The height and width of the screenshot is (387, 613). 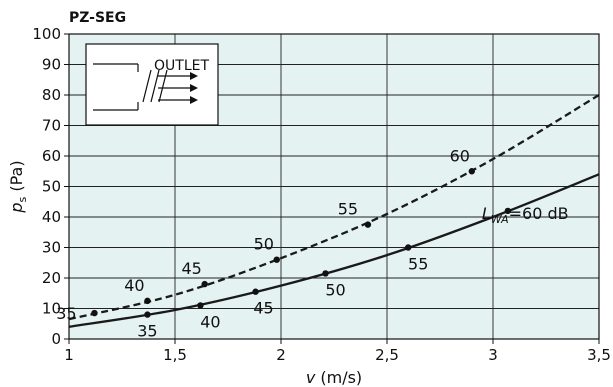 What do you see at coordinates (486, 213) in the screenshot?
I see `end-label-main: L` at bounding box center [486, 213].